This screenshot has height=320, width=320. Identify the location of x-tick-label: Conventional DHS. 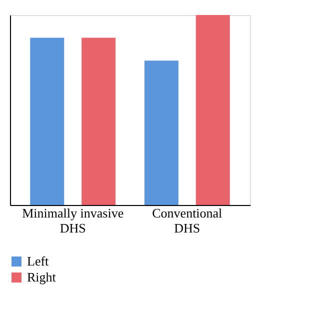
(187, 221).